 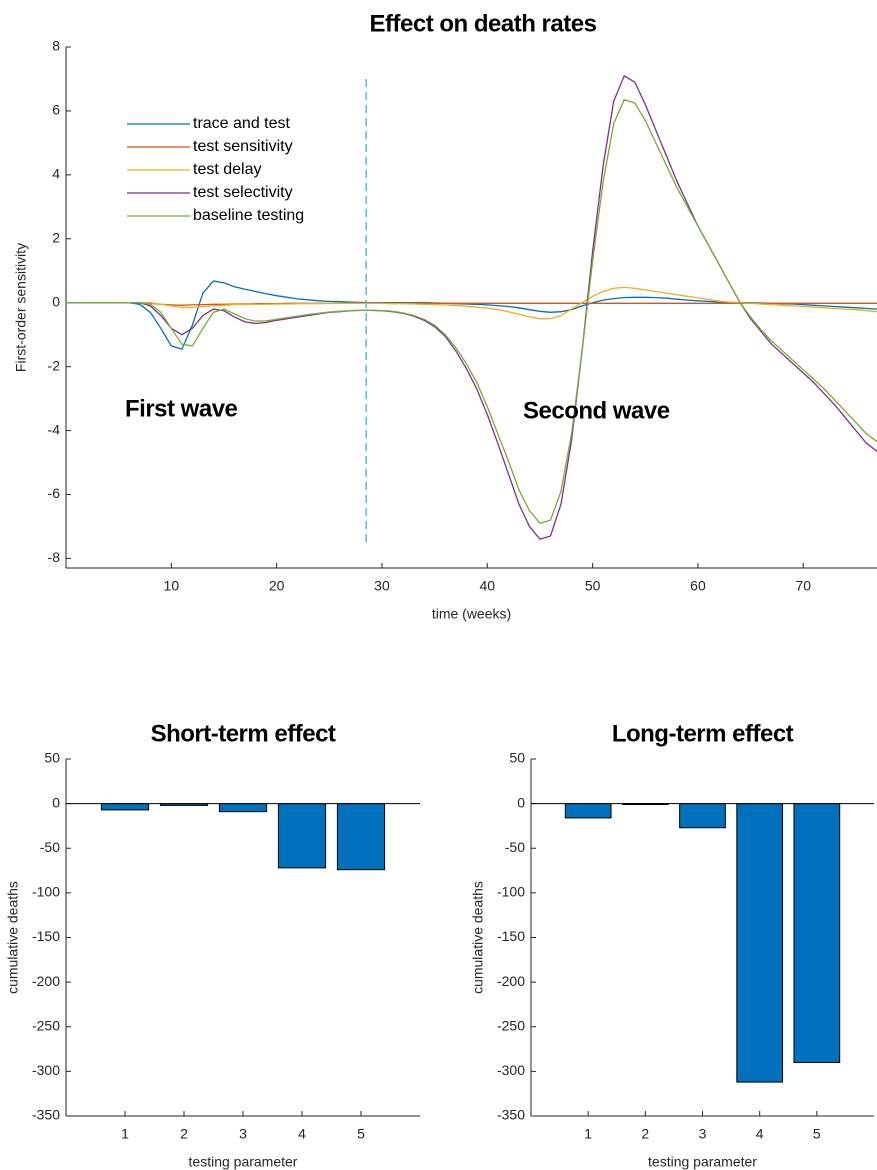 What do you see at coordinates (382, 586) in the screenshot?
I see `x-tick-label: 30` at bounding box center [382, 586].